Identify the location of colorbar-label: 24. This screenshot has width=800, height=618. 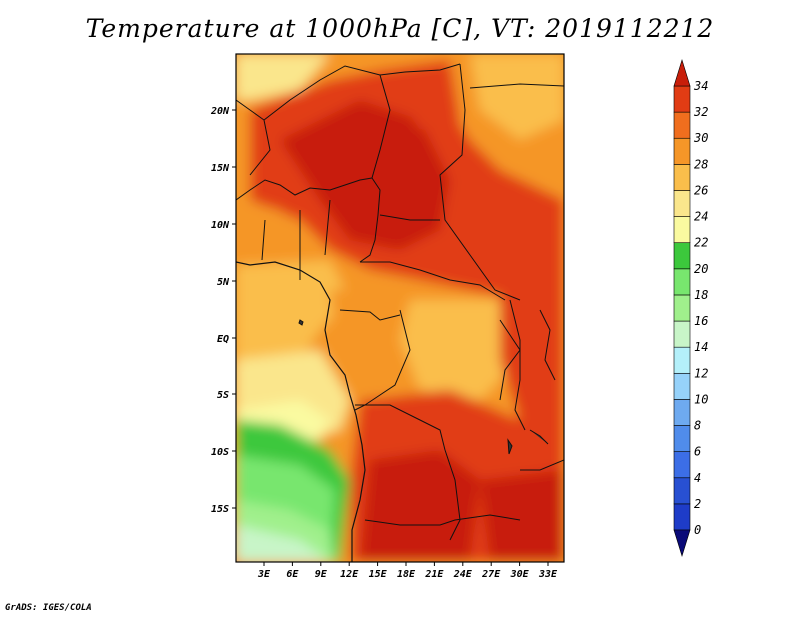
(701, 217).